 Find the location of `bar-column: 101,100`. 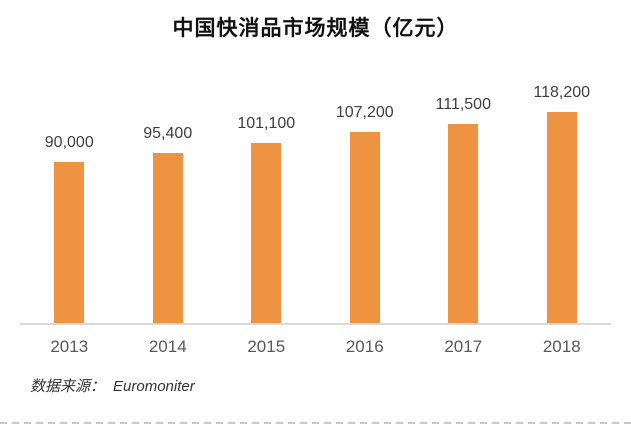

bar-column: 101,100 is located at coordinates (266, 219).